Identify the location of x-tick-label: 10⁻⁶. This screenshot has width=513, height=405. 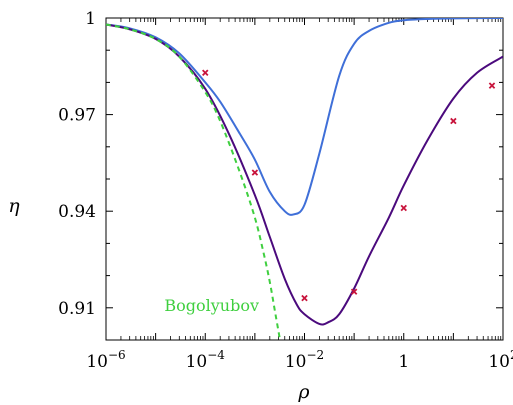
(105, 360).